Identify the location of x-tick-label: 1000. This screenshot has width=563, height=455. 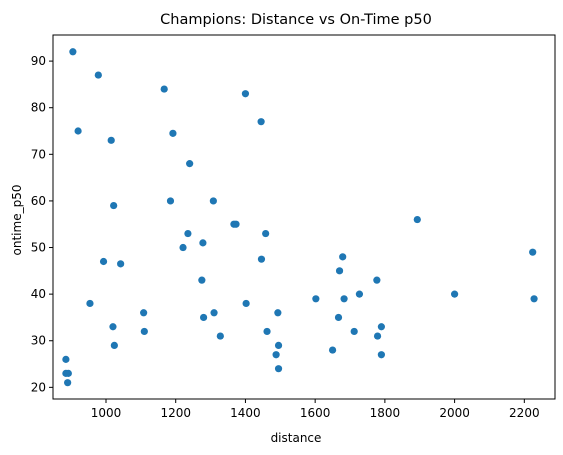
(106, 413).